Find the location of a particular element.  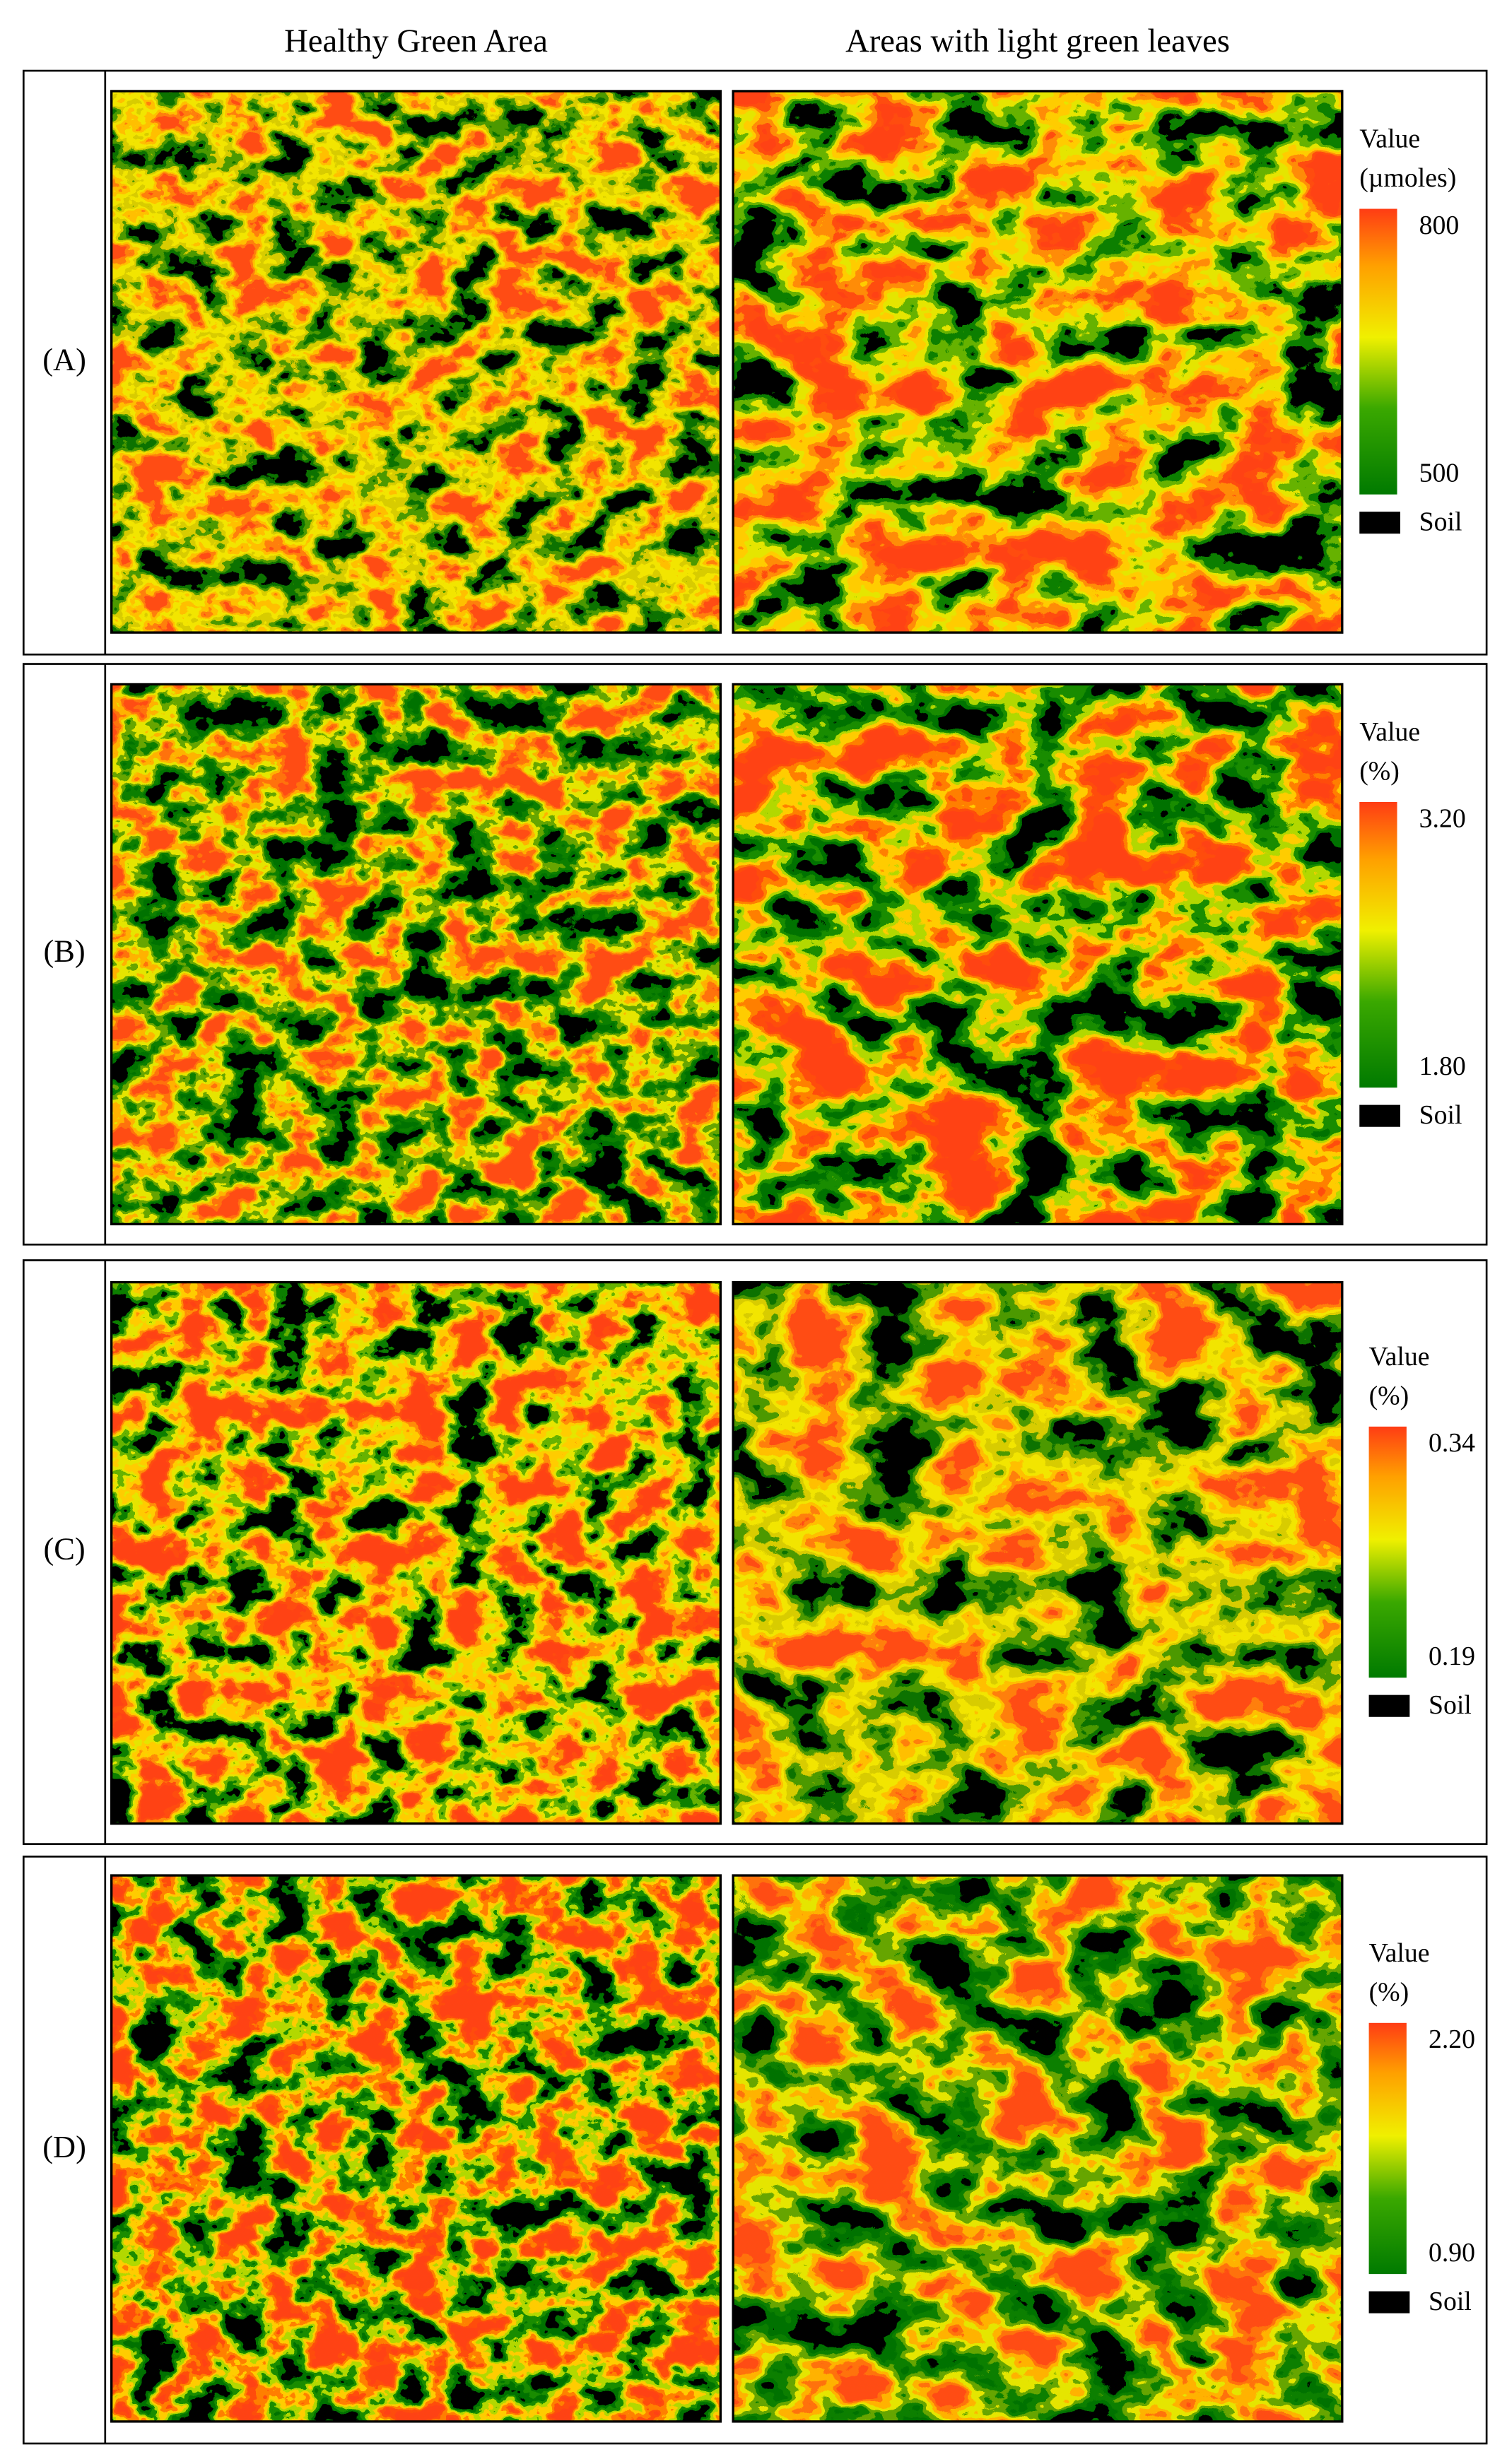

row-label: (D) is located at coordinates (64, 2146).